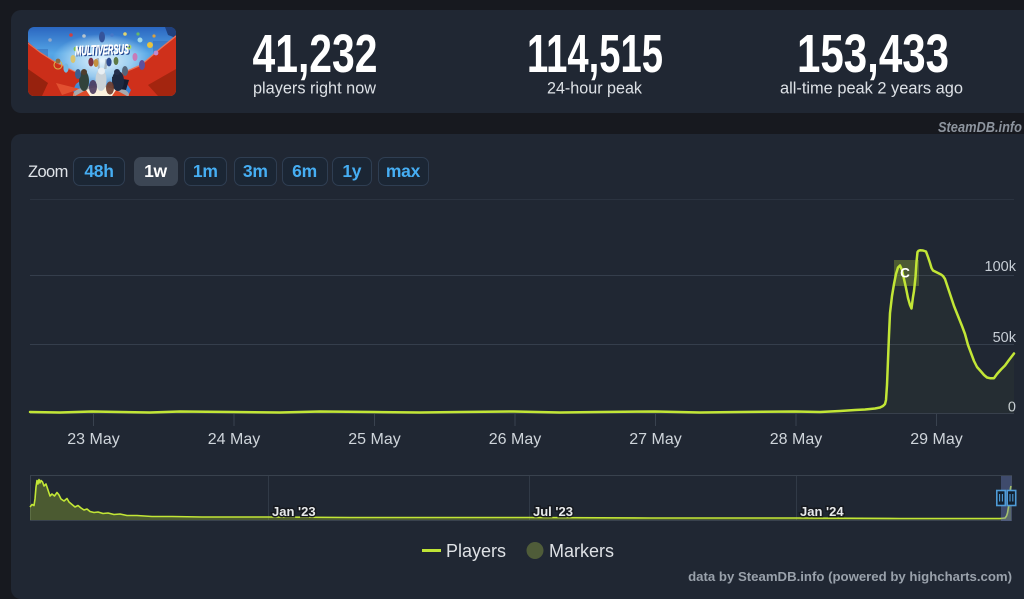 Image resolution: width=1024 pixels, height=599 pixels. What do you see at coordinates (315, 54) in the screenshot?
I see `svg-text: 41,232` at bounding box center [315, 54].